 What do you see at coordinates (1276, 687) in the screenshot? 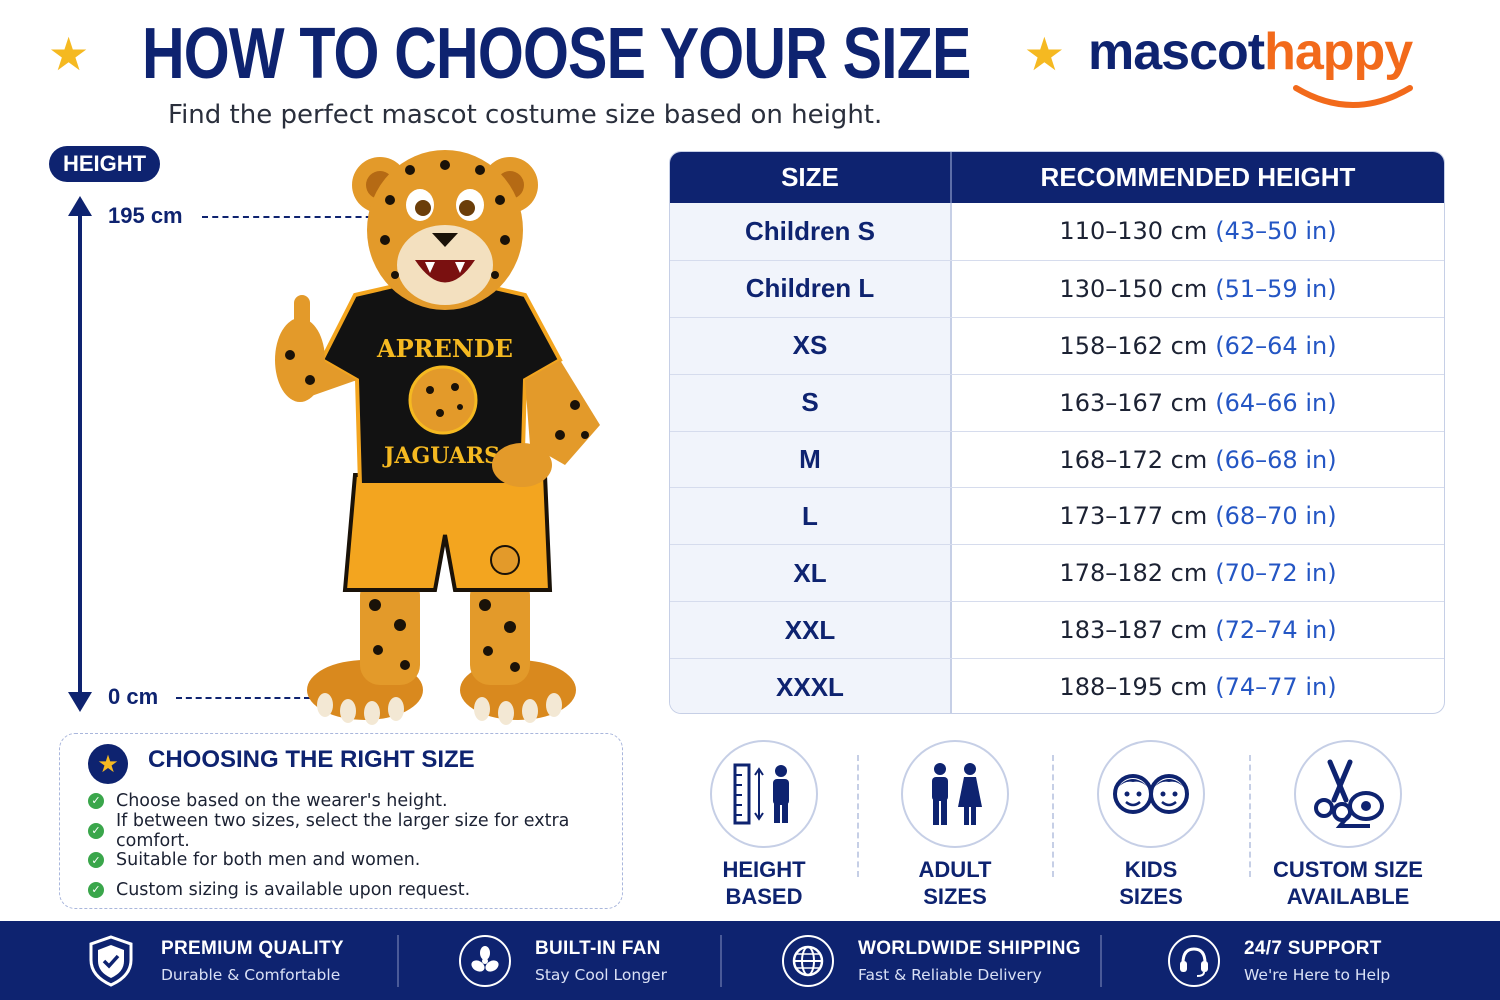
I see `height-in: (74–77 in)` at bounding box center [1276, 687].